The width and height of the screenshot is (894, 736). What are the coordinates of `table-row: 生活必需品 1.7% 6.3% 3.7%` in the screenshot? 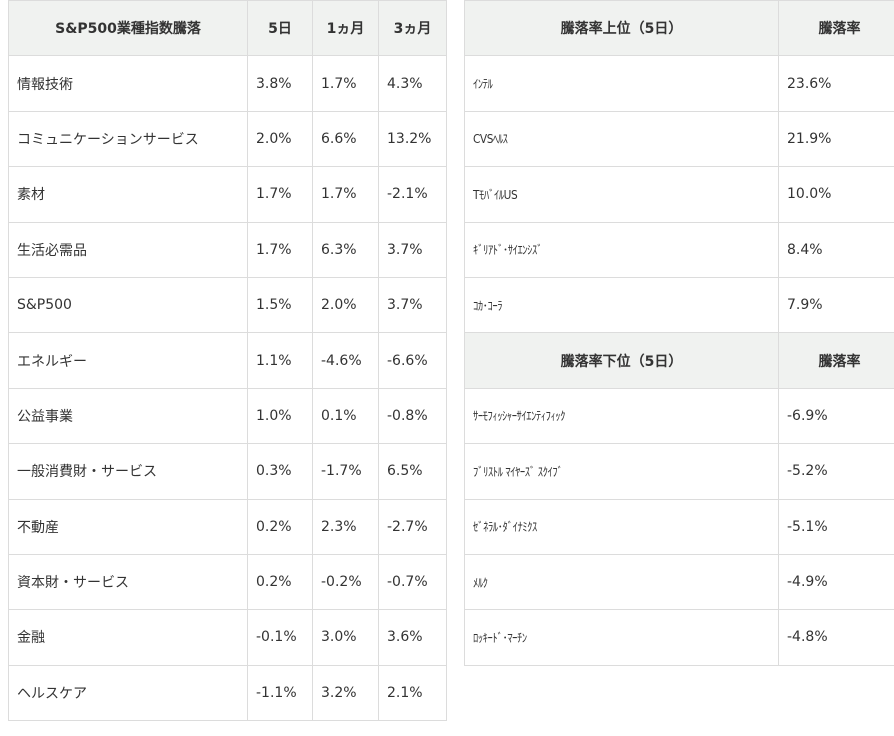 It's located at (227, 249).